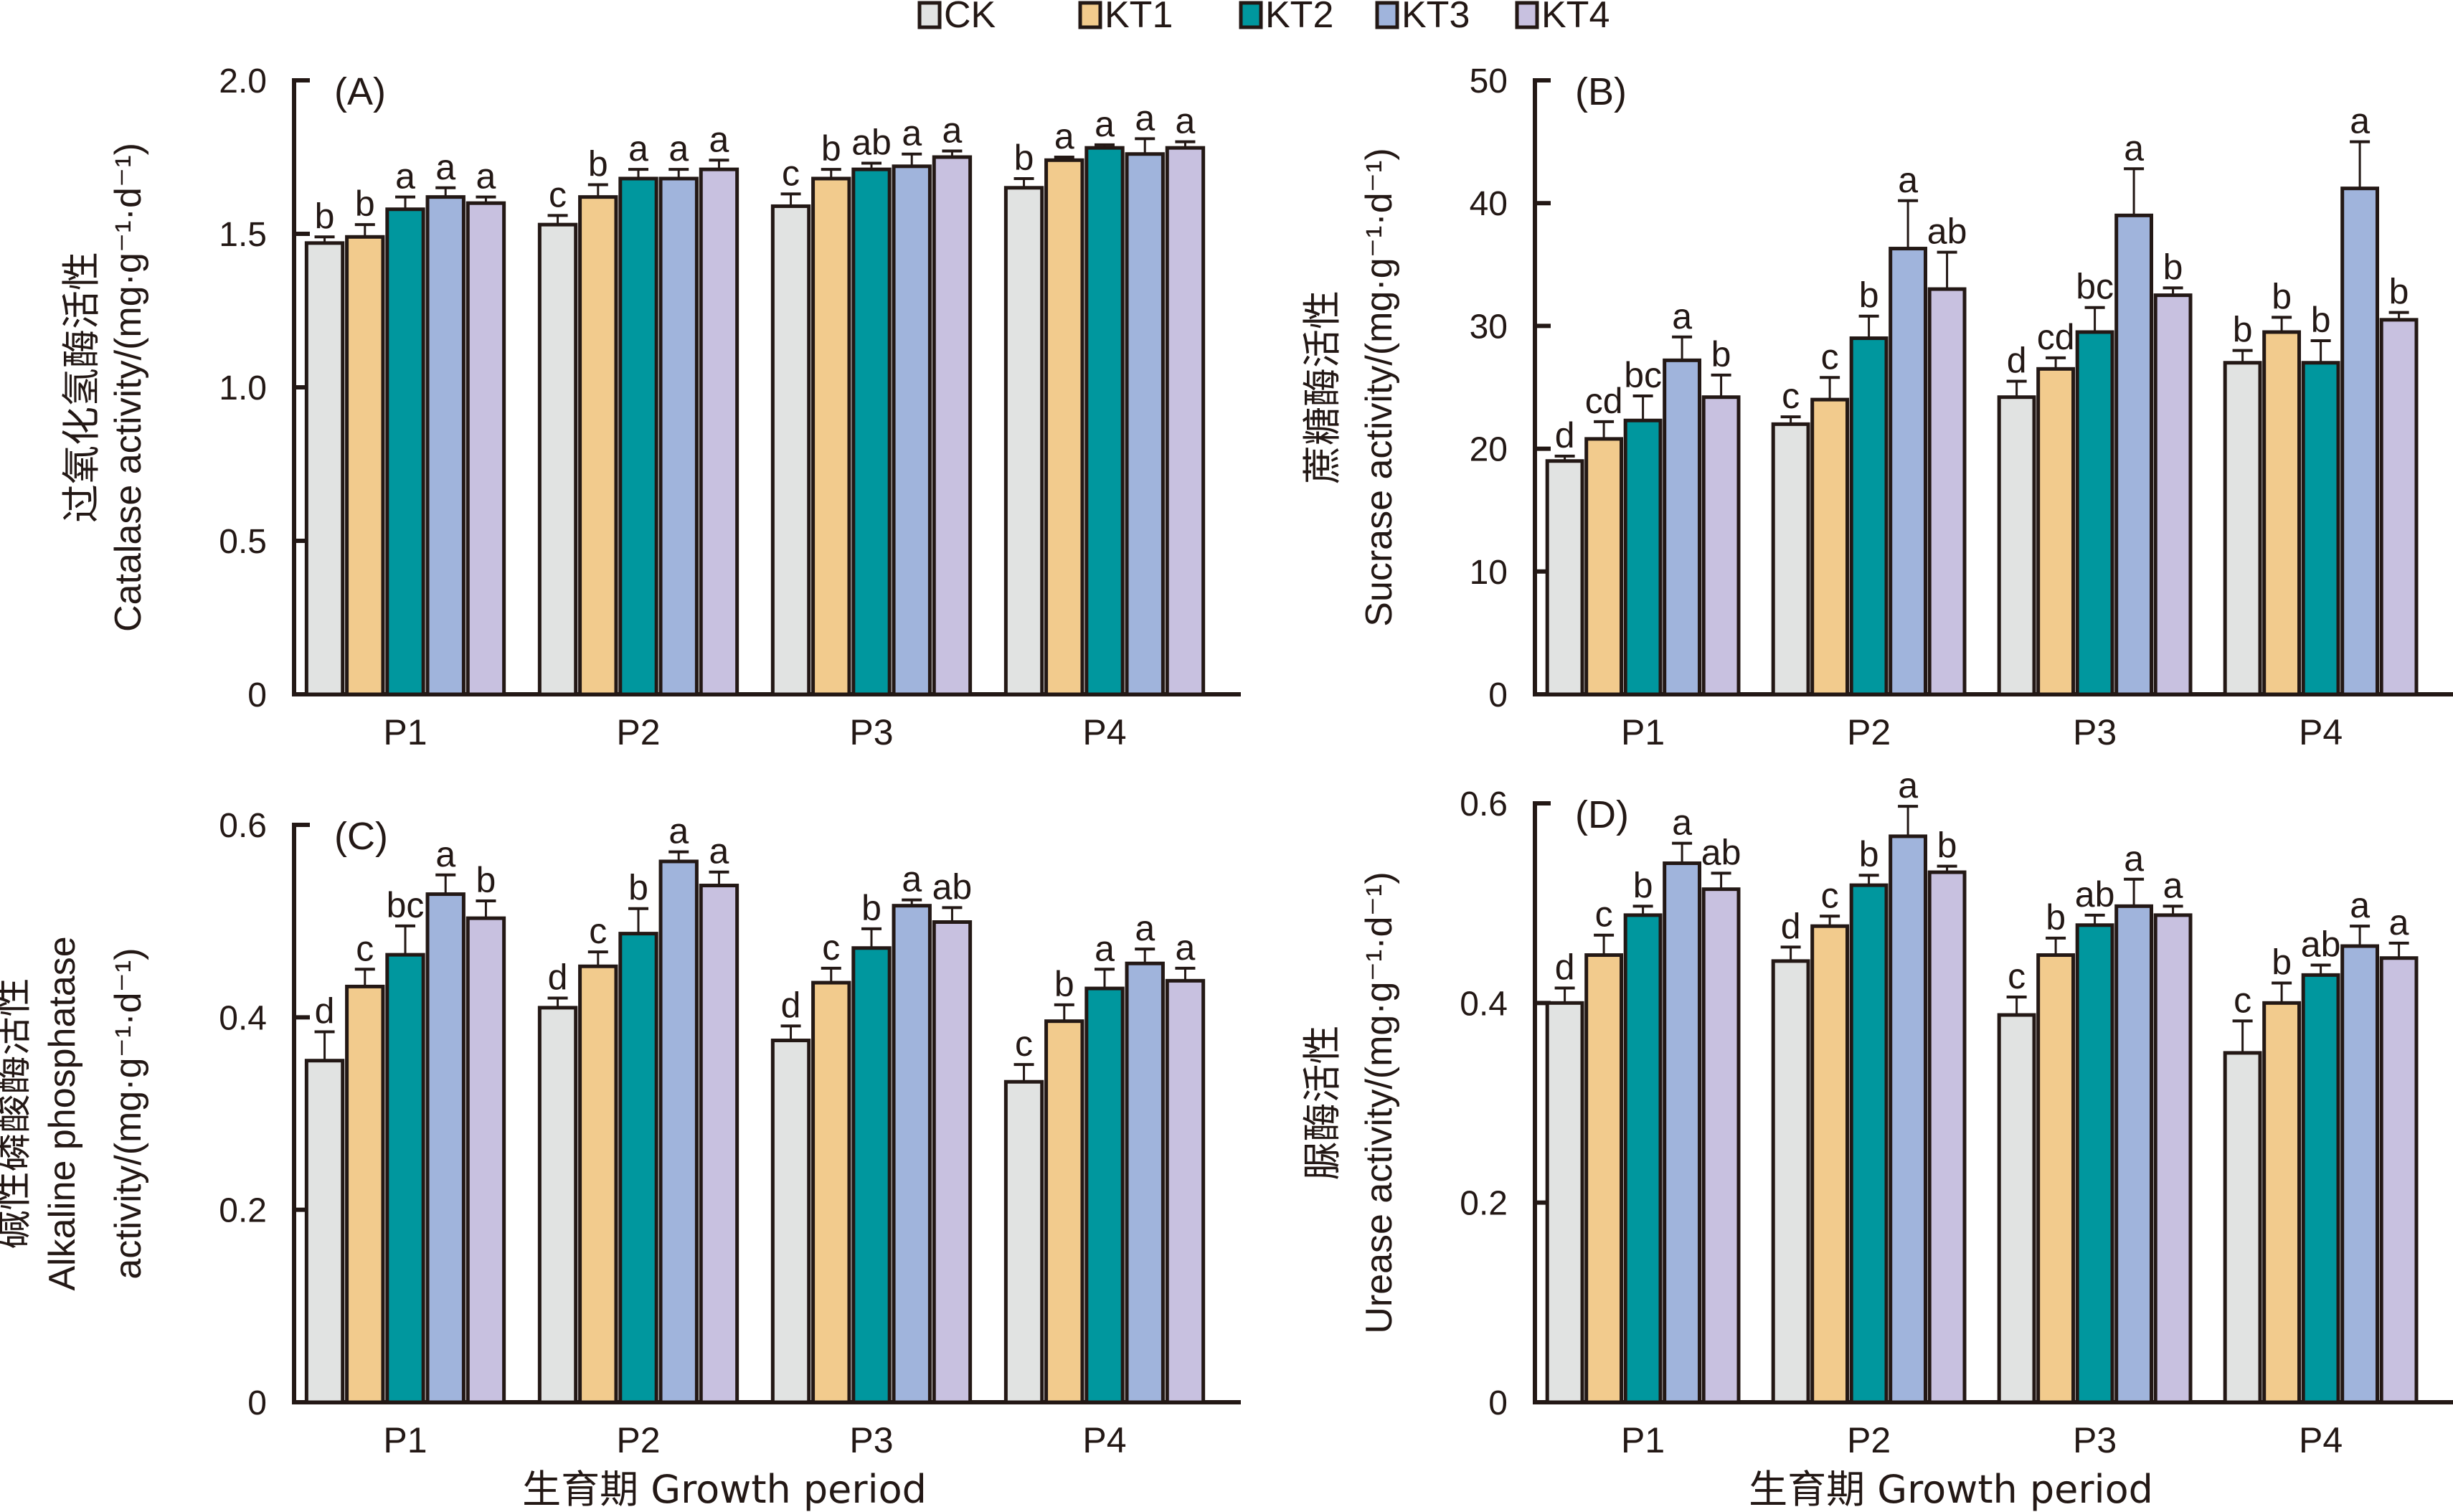 The image size is (2453, 1512). I want to click on bar-ck-p2, so click(1791, 1181).